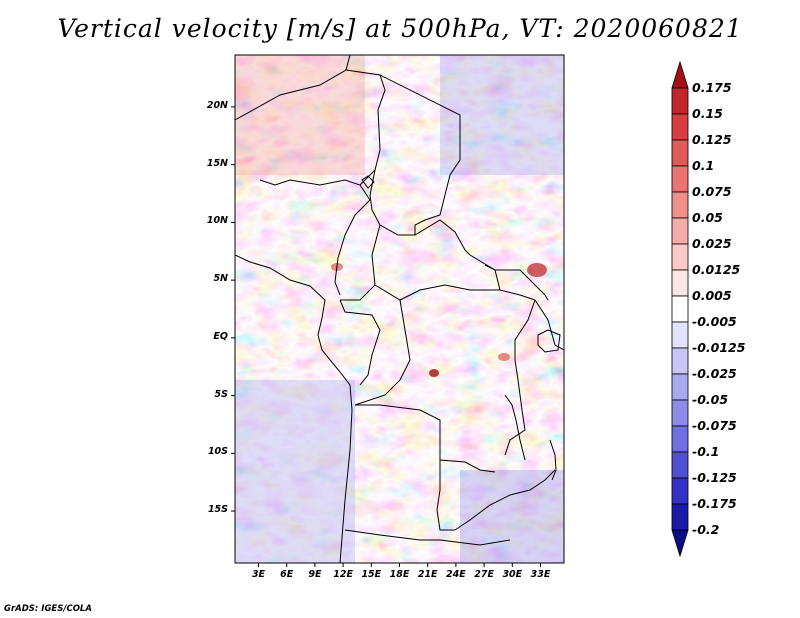  What do you see at coordinates (512, 574) in the screenshot?
I see `lon-label: 30E` at bounding box center [512, 574].